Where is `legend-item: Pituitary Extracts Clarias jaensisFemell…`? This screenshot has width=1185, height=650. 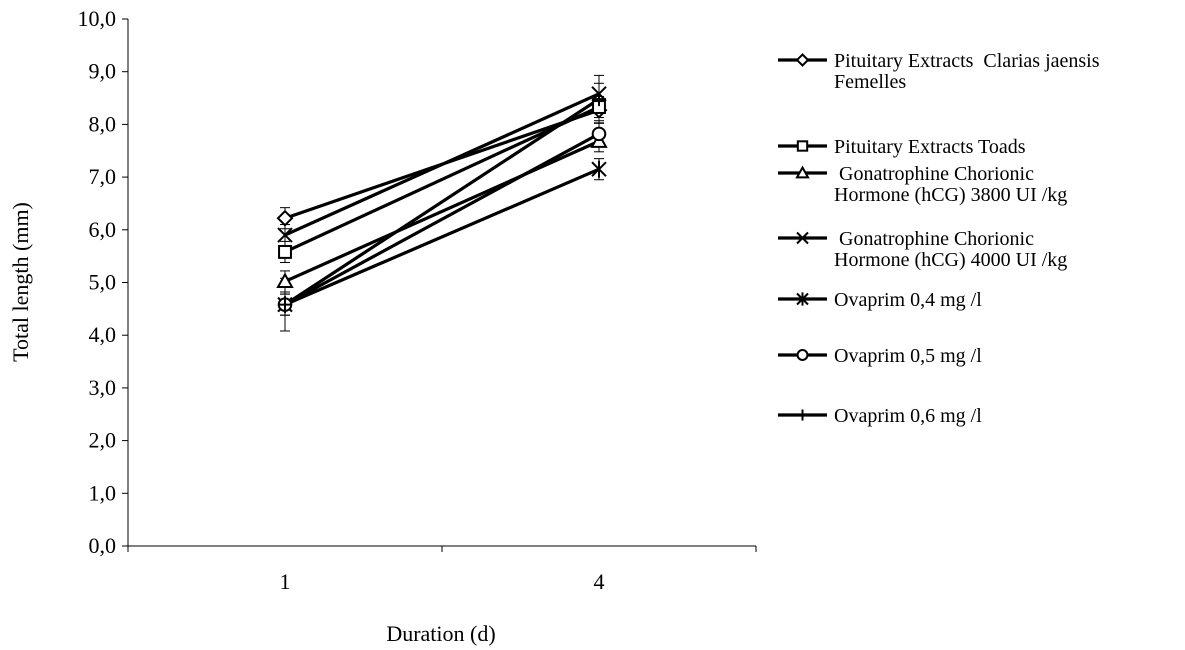 legend-item: Pituitary Extracts Clarias jaensisFemell… is located at coordinates (939, 71).